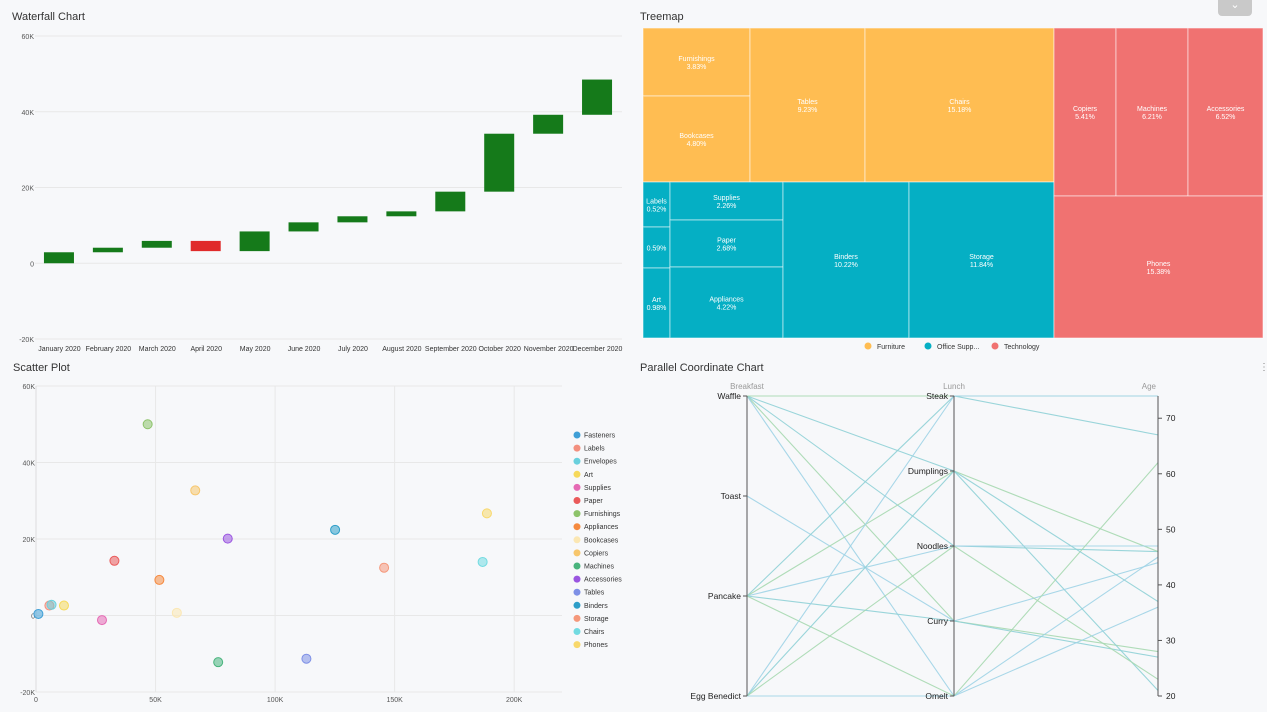  Describe the element at coordinates (715, 696) in the screenshot. I see `axis-tick-label: Egg Benedict` at that location.